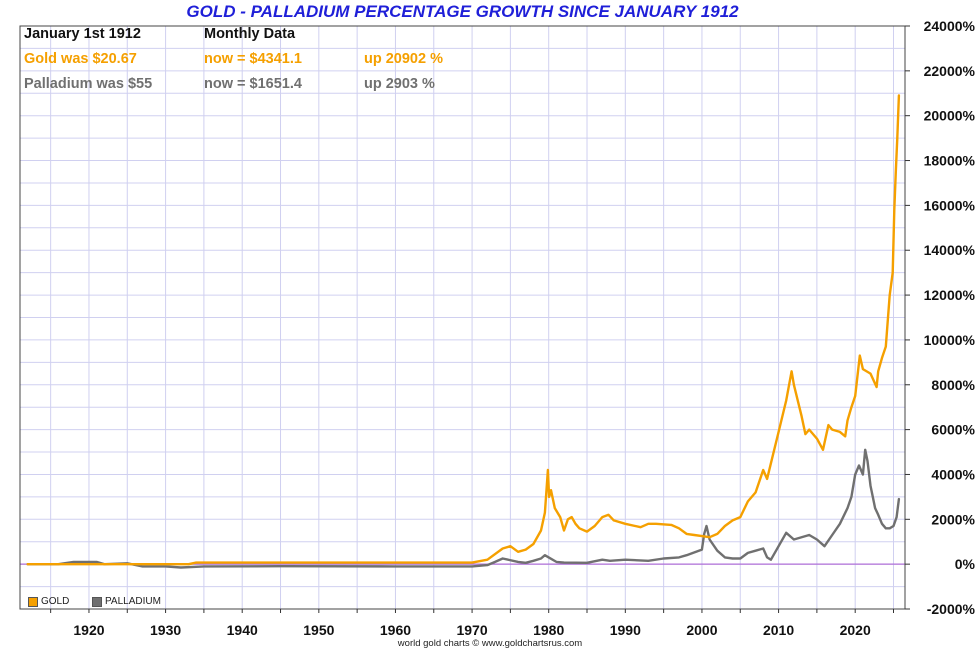 The image size is (980, 650). I want to click on legend-item-palladium: PALLADIUM, so click(126, 601).